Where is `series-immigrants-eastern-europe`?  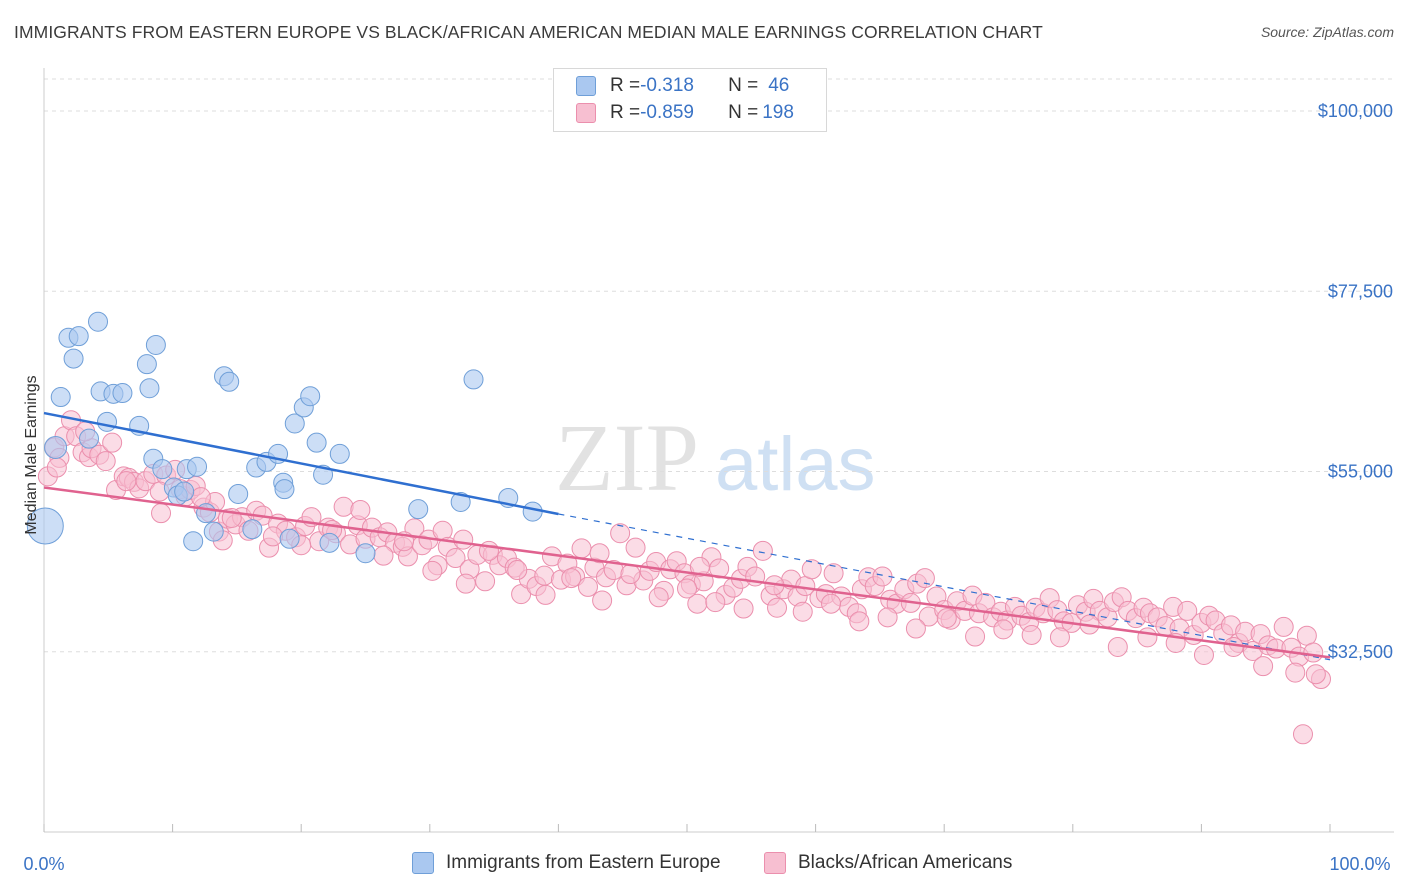 series-immigrants-eastern-europe is located at coordinates (284, 437).